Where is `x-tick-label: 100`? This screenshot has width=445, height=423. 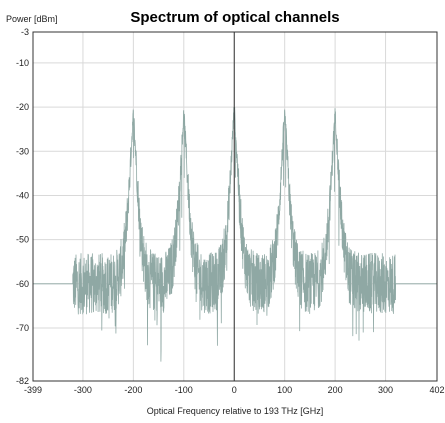 x-tick-label: 100 is located at coordinates (284, 390).